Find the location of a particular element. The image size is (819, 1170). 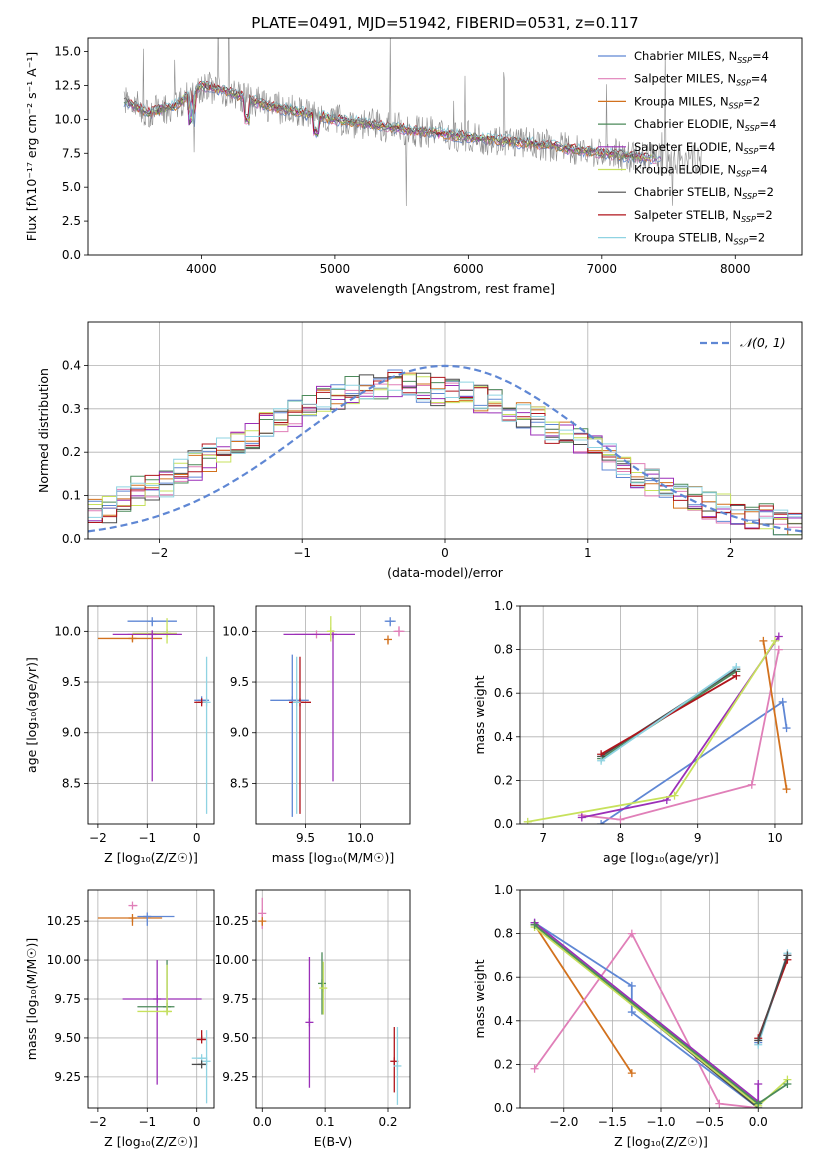

y-tick-label: 12.5 is located at coordinates (67, 85).